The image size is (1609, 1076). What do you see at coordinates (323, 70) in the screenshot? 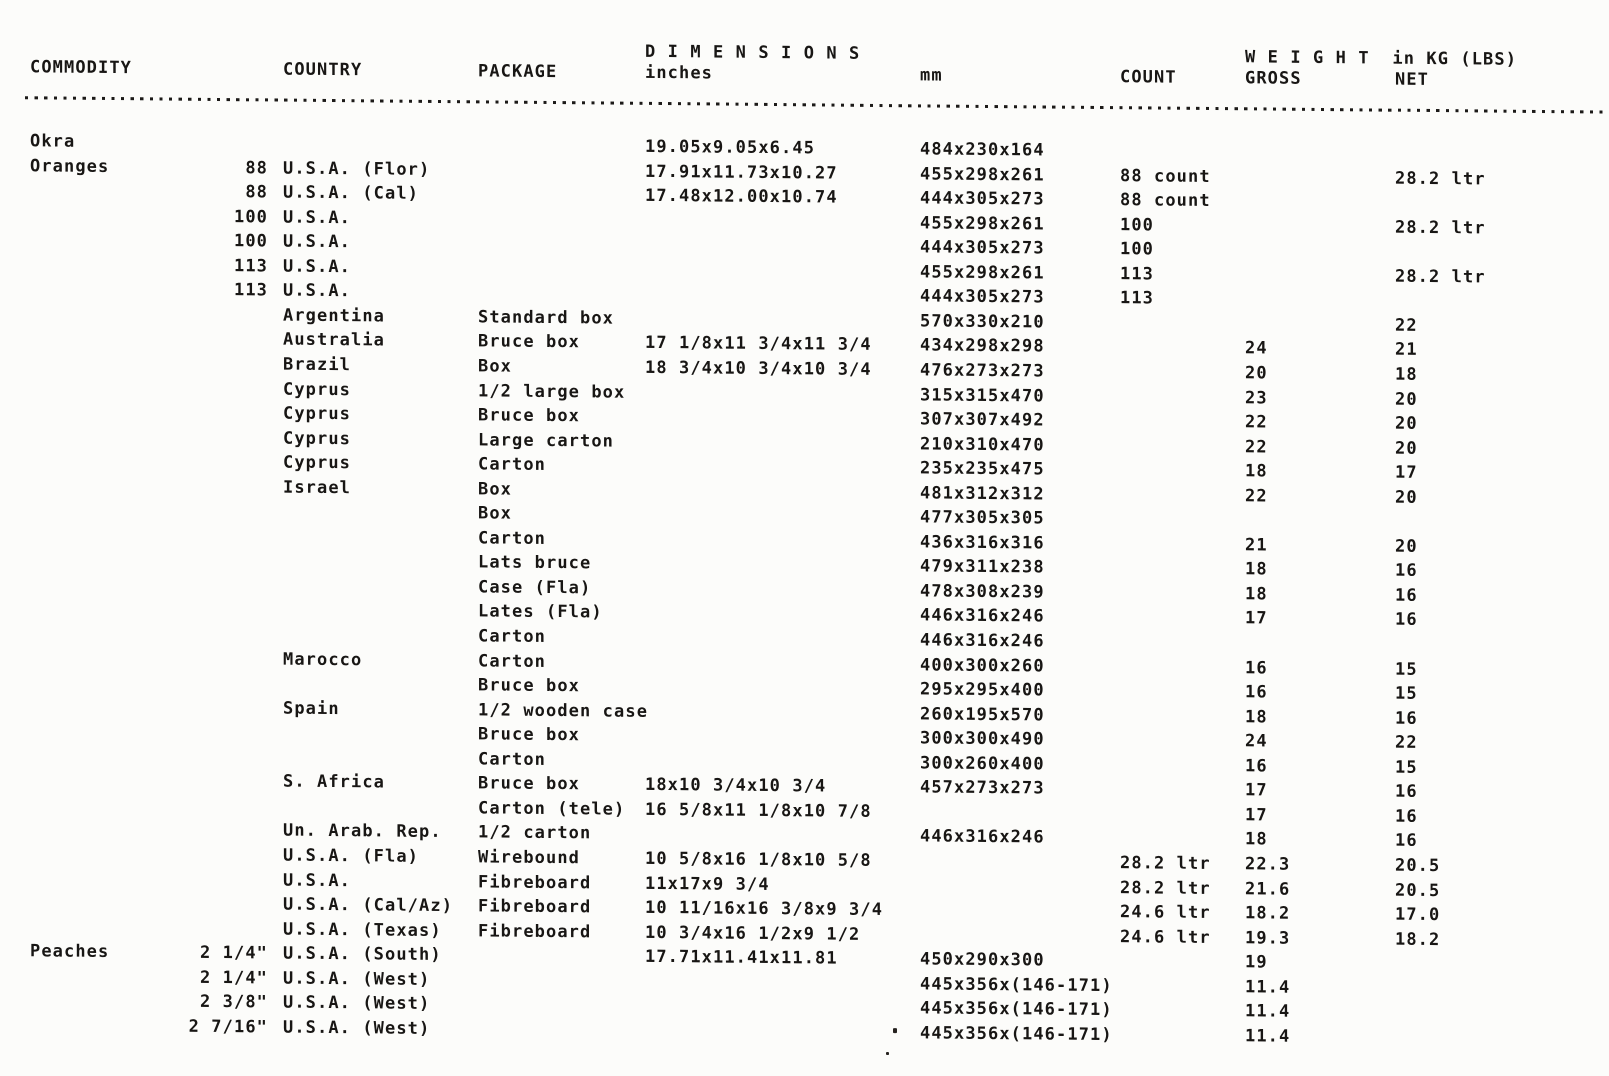
I see `col-header-country: COUNTRY` at bounding box center [323, 70].